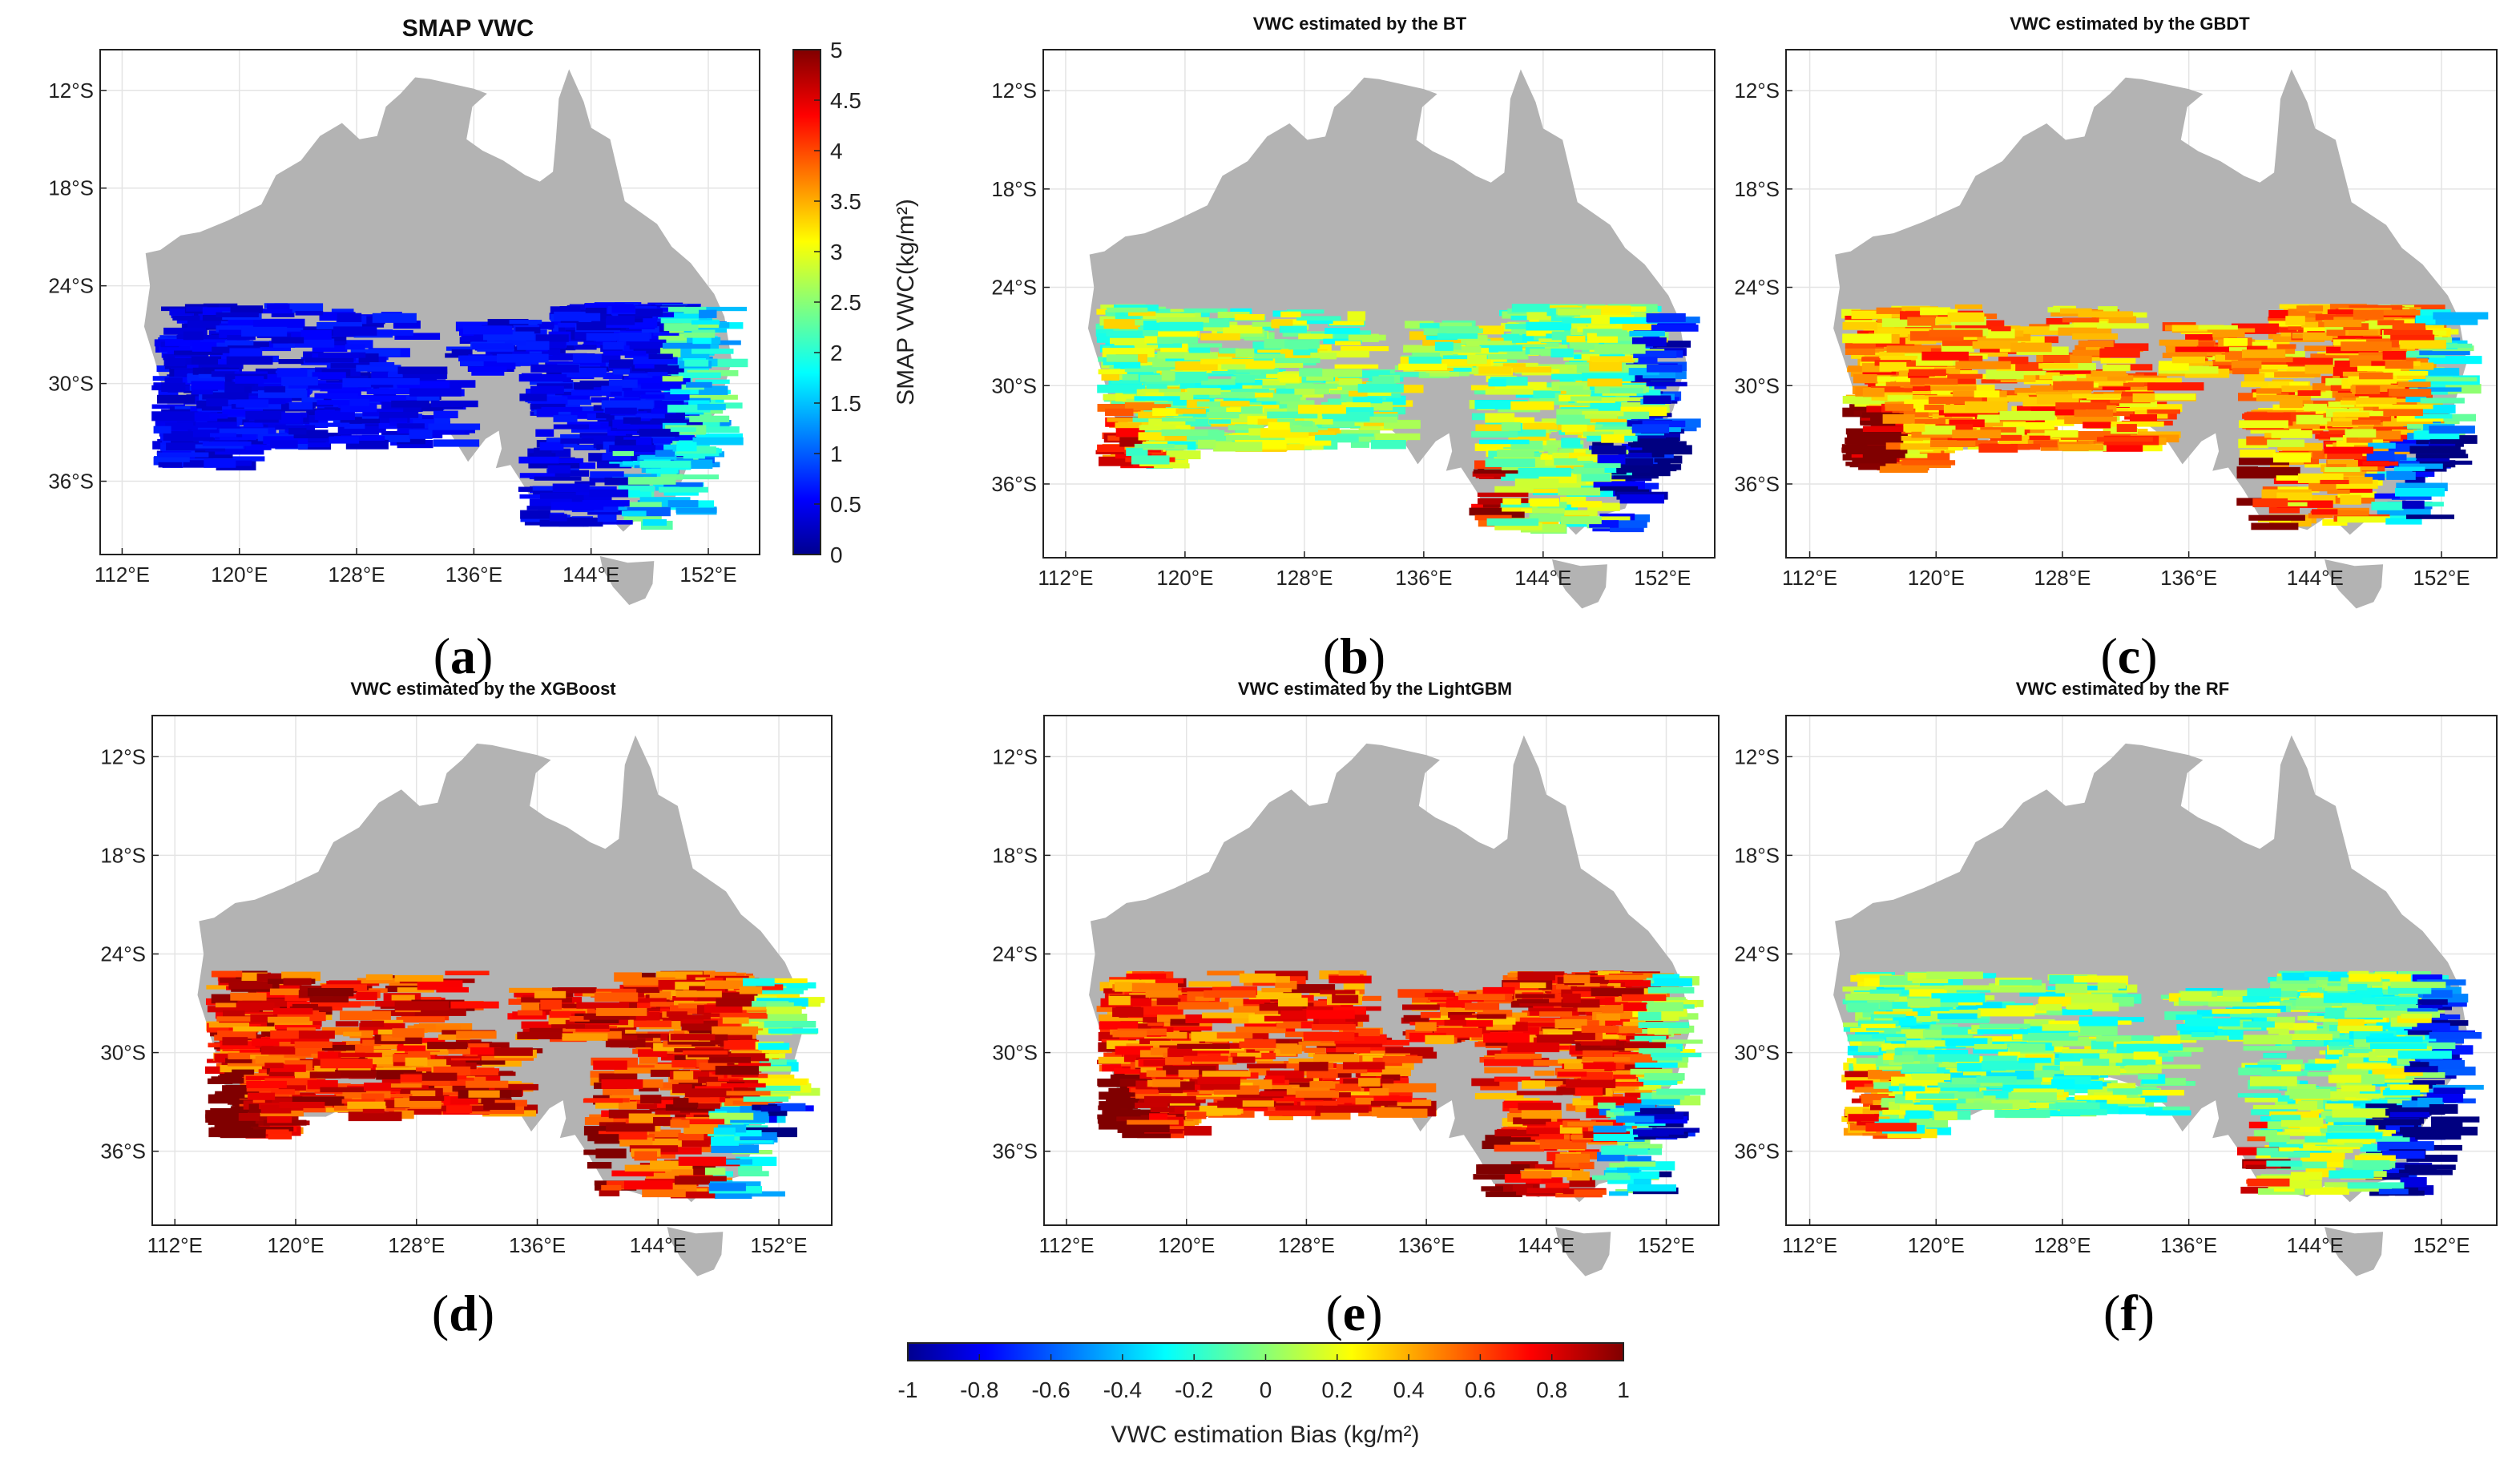 This screenshot has height=1460, width=2520. What do you see at coordinates (2108, 655) in the screenshot?
I see `panel-label-open-paren: (` at bounding box center [2108, 655].